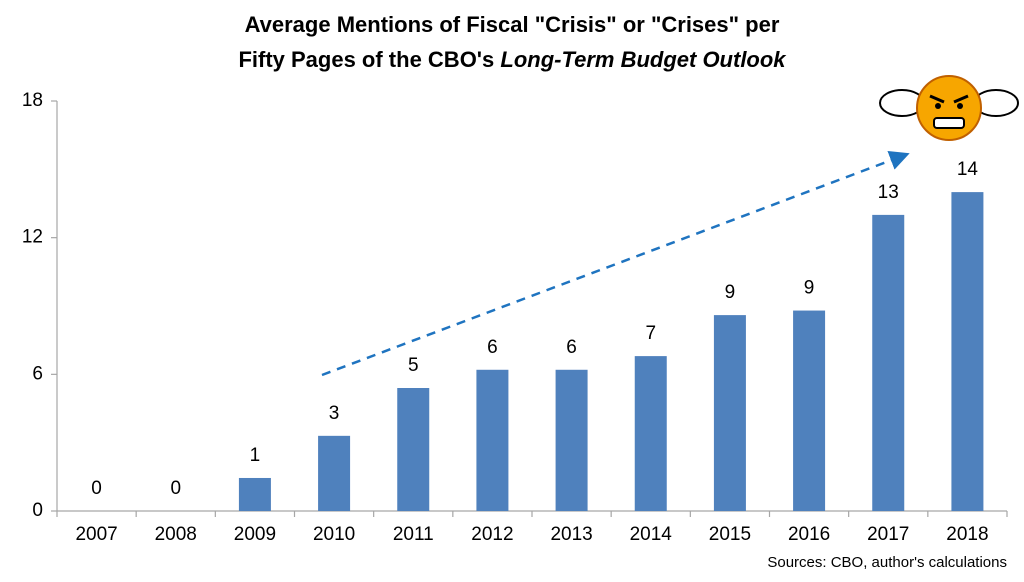 The height and width of the screenshot is (582, 1024). What do you see at coordinates (887, 562) in the screenshot?
I see `source-note: Sources: CBO, author's calculations` at bounding box center [887, 562].